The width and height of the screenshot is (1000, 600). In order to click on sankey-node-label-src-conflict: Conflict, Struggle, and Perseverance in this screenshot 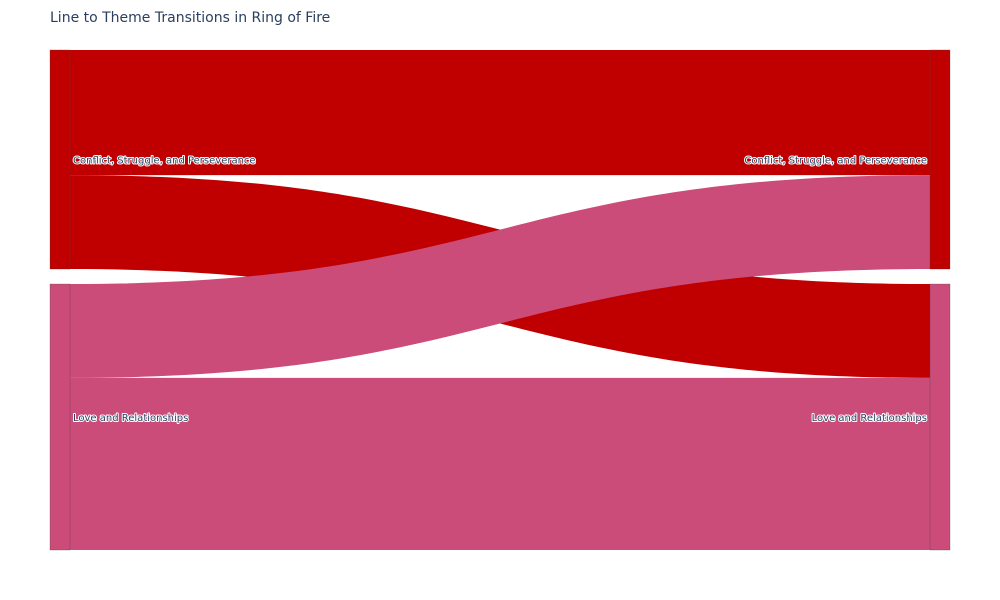, I will do `click(164, 161)`.